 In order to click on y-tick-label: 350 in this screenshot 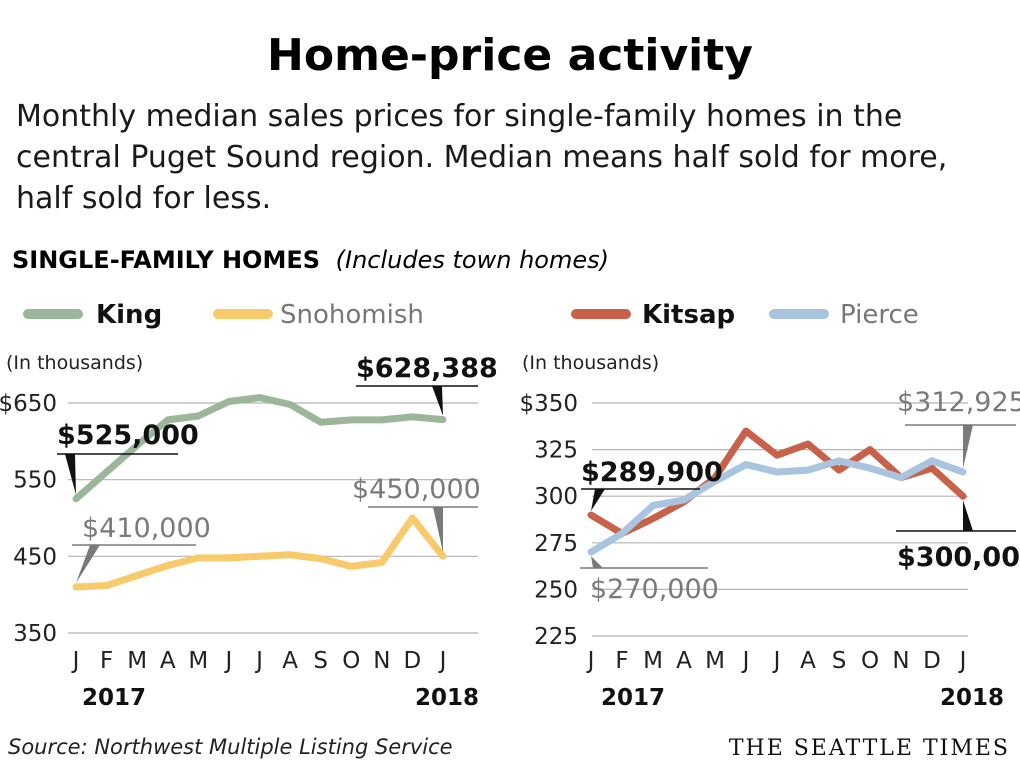, I will do `click(35, 634)`.